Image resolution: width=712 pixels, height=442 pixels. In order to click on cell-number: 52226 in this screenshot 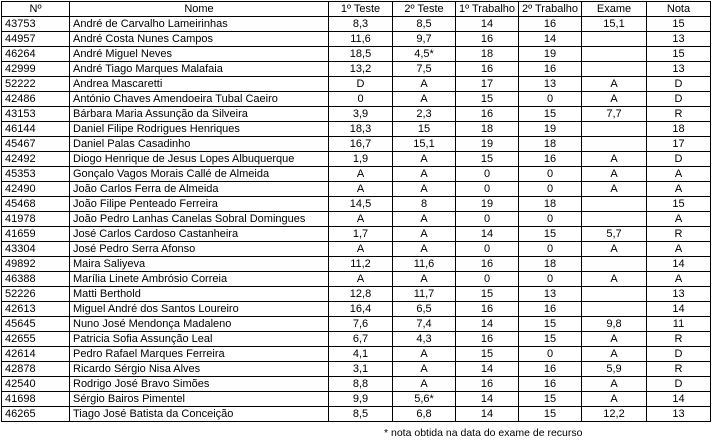, I will do `click(35, 294)`.